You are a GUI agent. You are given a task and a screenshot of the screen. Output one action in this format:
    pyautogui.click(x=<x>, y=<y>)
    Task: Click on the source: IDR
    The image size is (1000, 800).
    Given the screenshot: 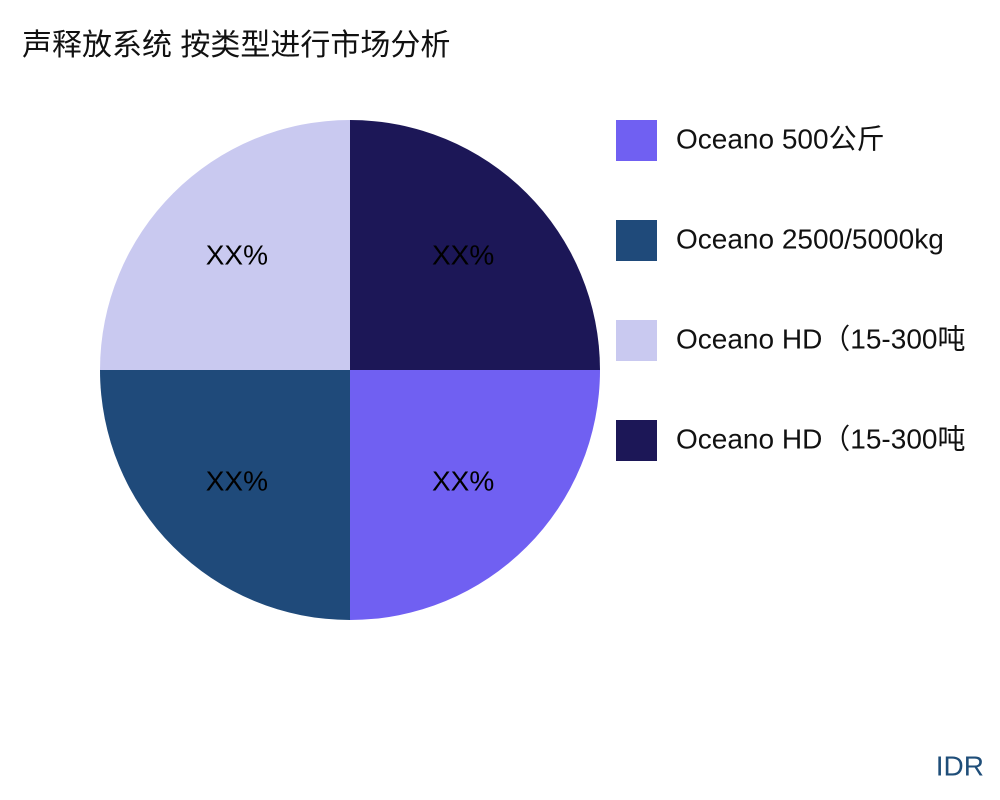 What is the action you would take?
    pyautogui.click(x=960, y=765)
    